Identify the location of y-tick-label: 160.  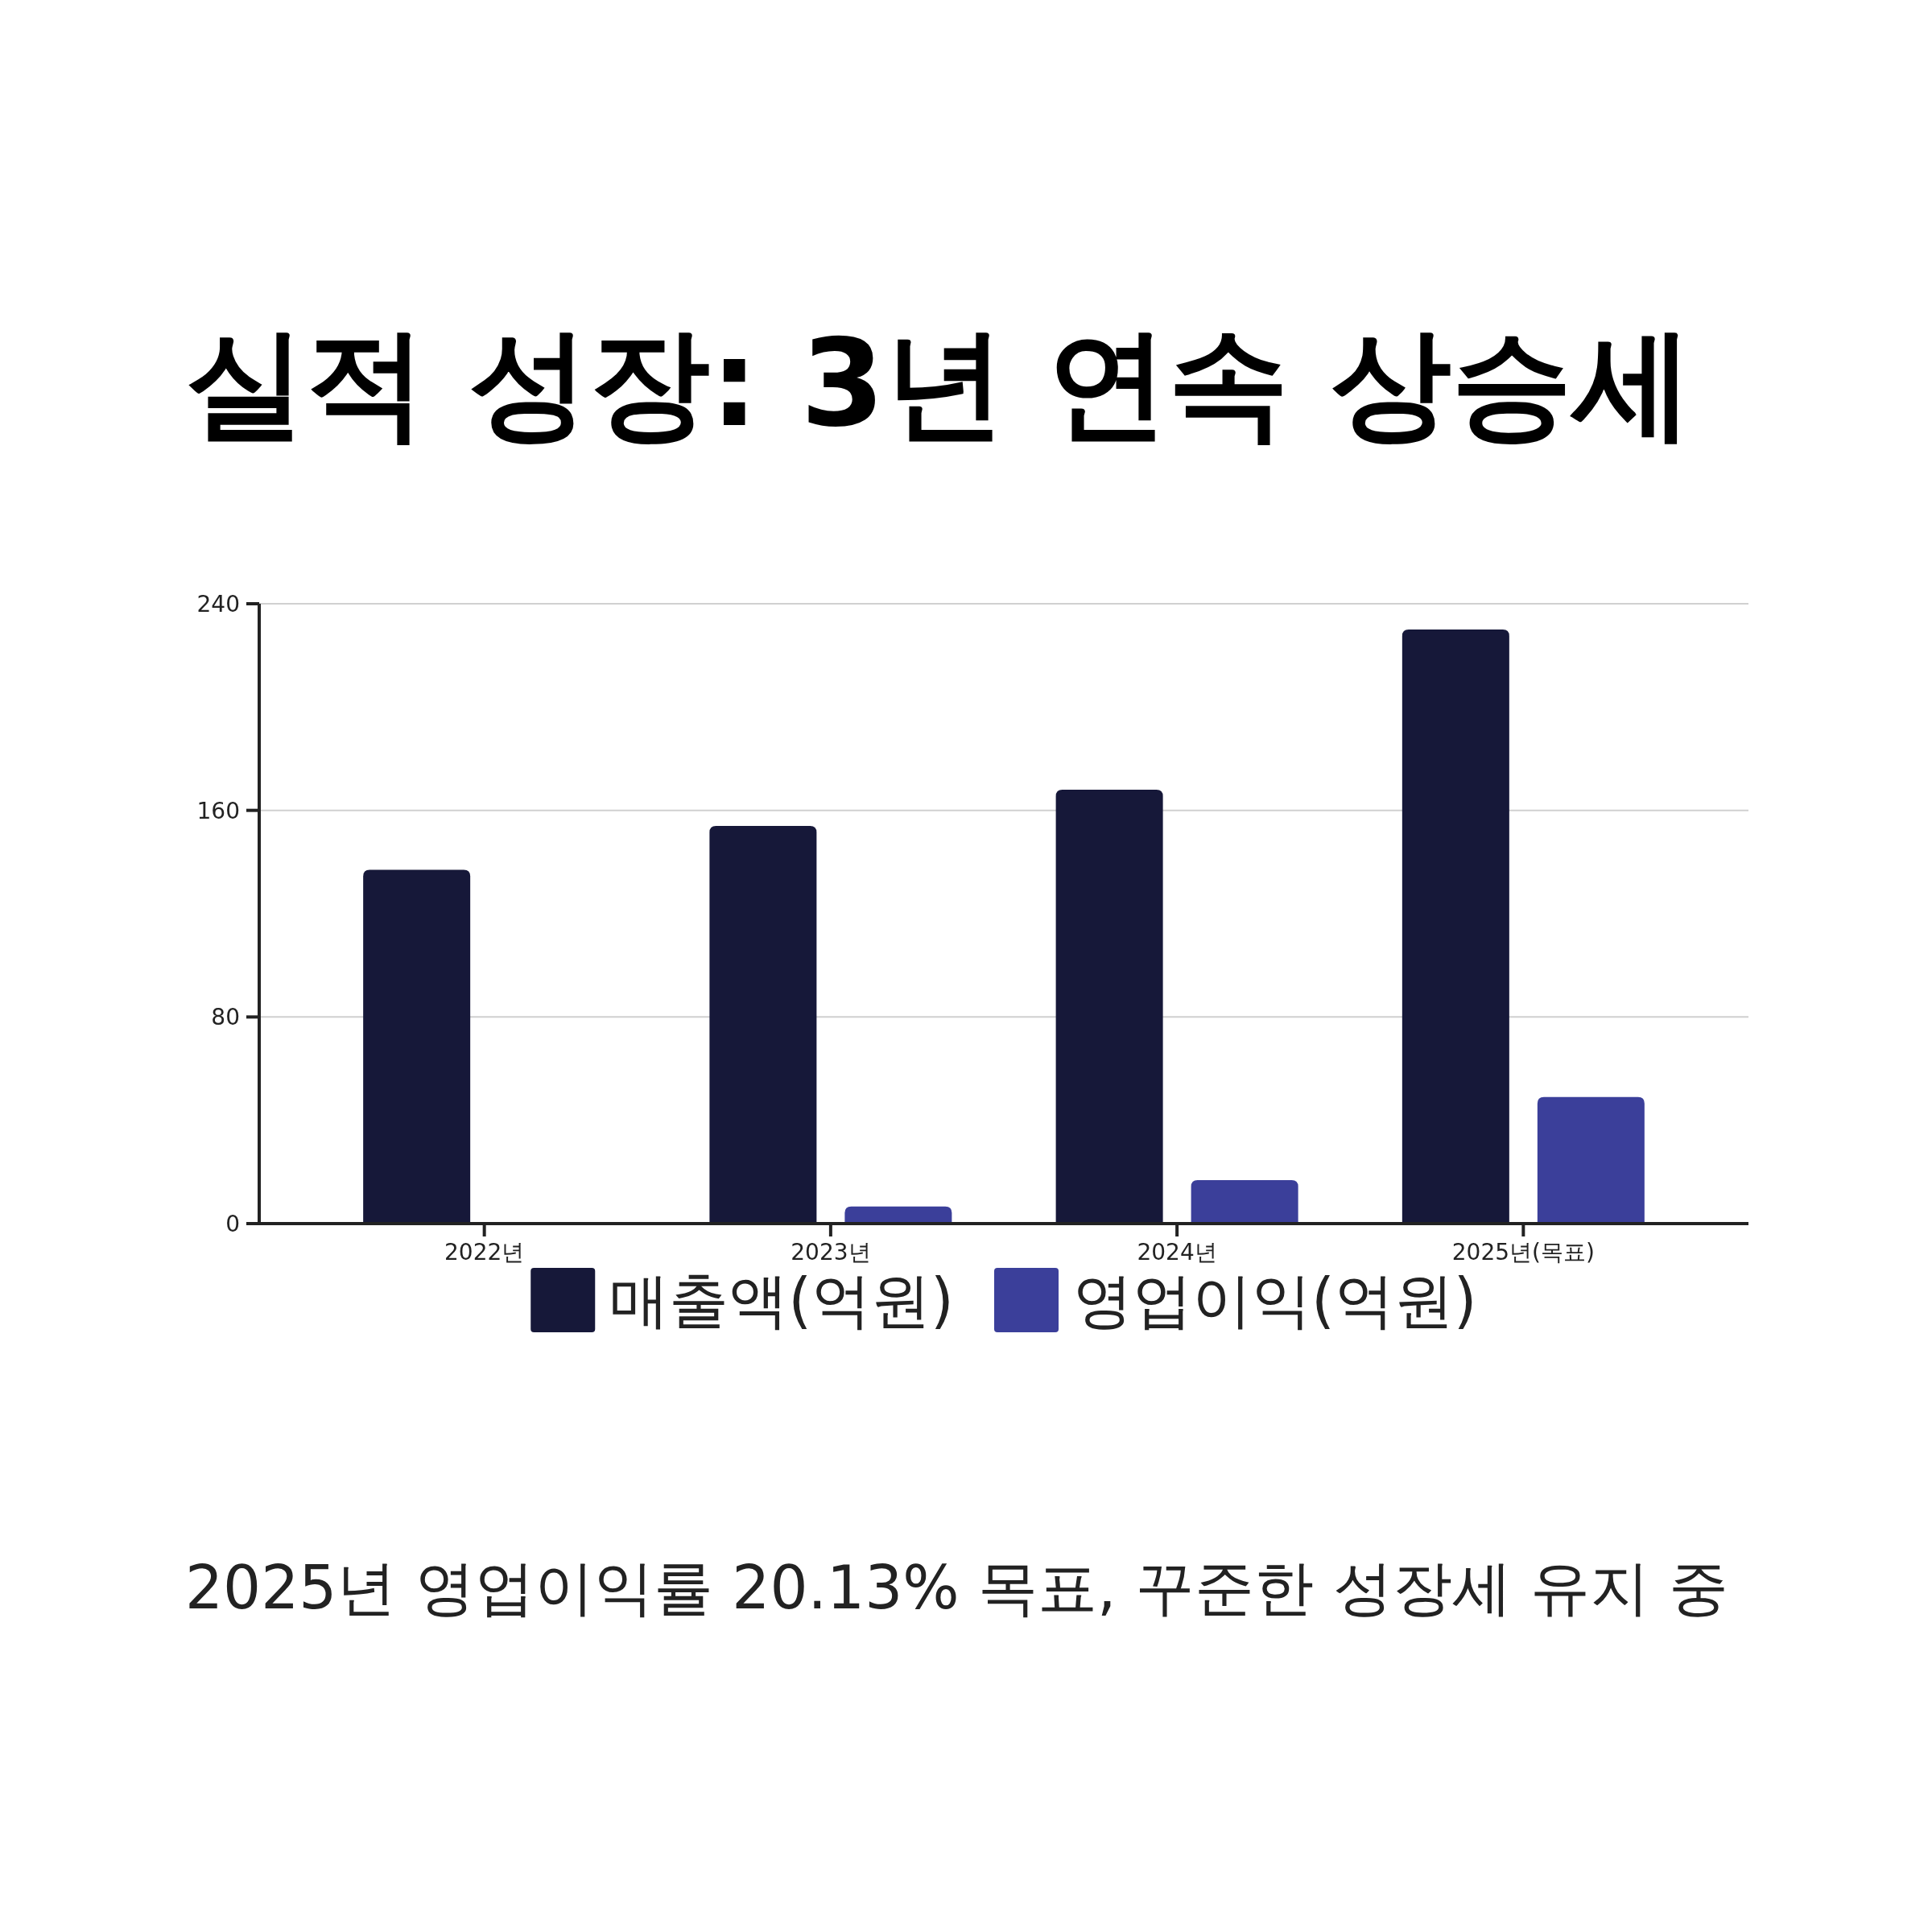
(218, 810).